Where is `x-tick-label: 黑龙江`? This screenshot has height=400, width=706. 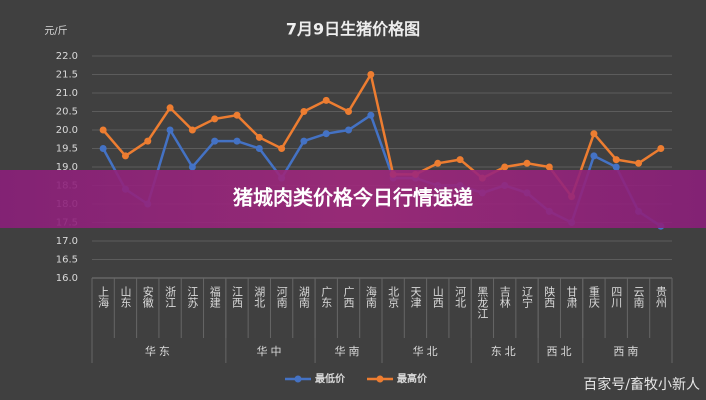
x-tick-label: 黑龙江 is located at coordinates (482, 302).